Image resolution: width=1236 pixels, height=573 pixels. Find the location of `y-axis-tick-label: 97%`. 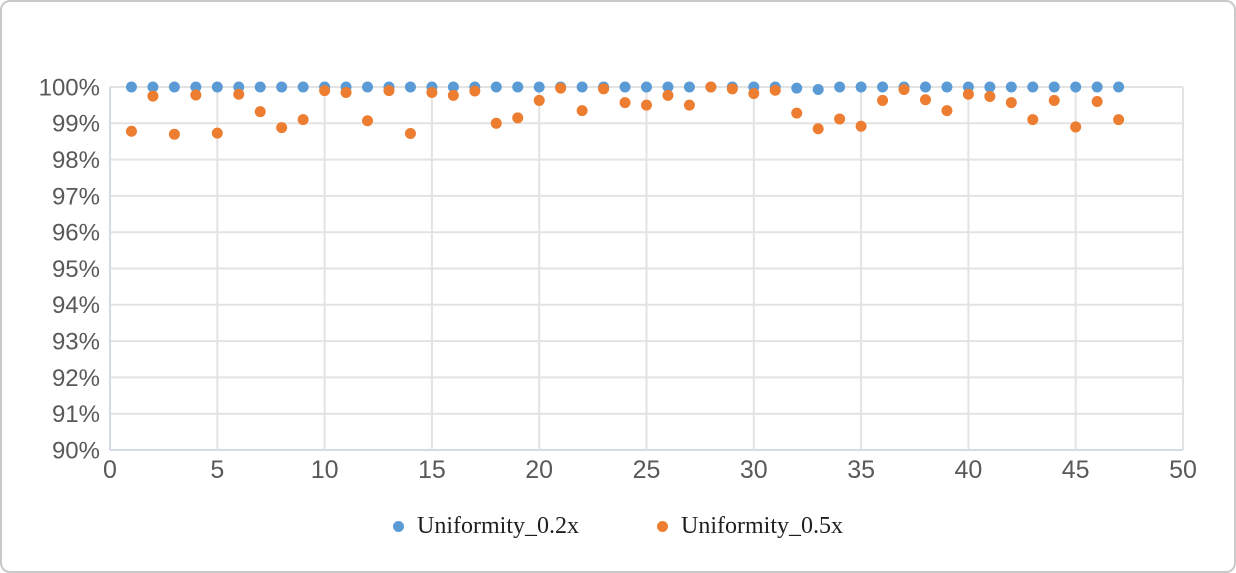

y-axis-tick-label: 97% is located at coordinates (76, 196).